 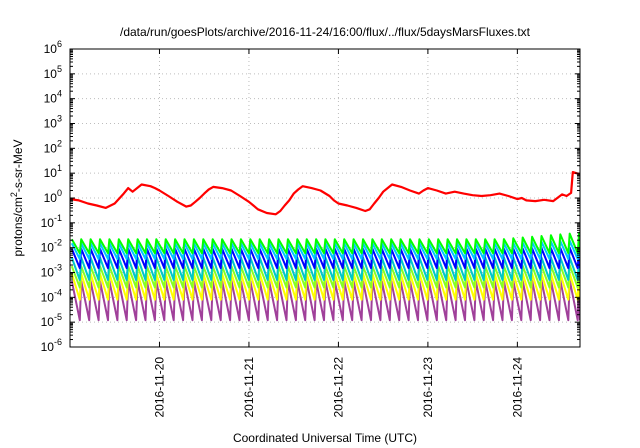 I want to click on y-tick-label: 10⁻⁵, so click(x=51, y=320).